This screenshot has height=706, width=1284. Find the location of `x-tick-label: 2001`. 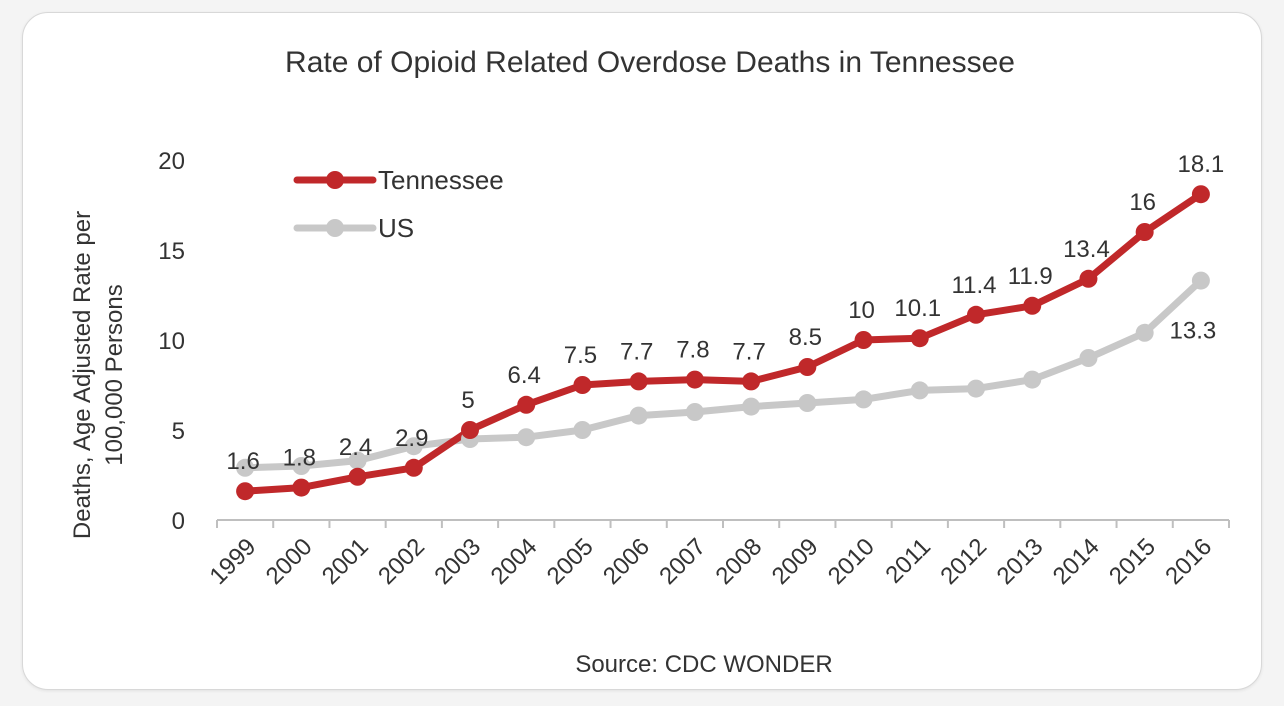

x-tick-label: 2001 is located at coordinates (345, 561).